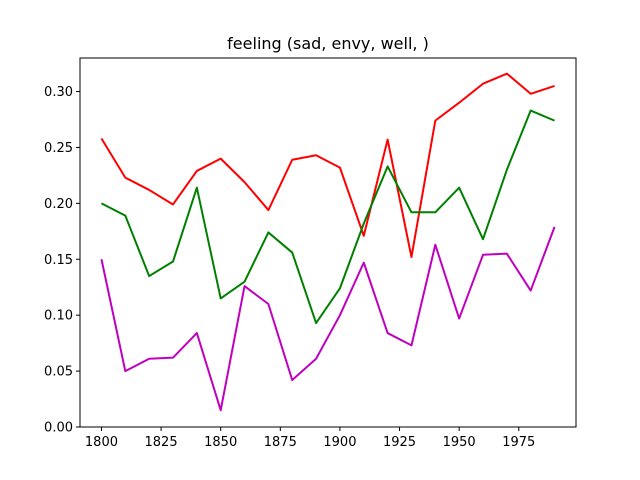  Describe the element at coordinates (310, 438) in the screenshot. I see `x-axis: 1800 1825 1850 1875 1900 1925 1950 1975` at that location.